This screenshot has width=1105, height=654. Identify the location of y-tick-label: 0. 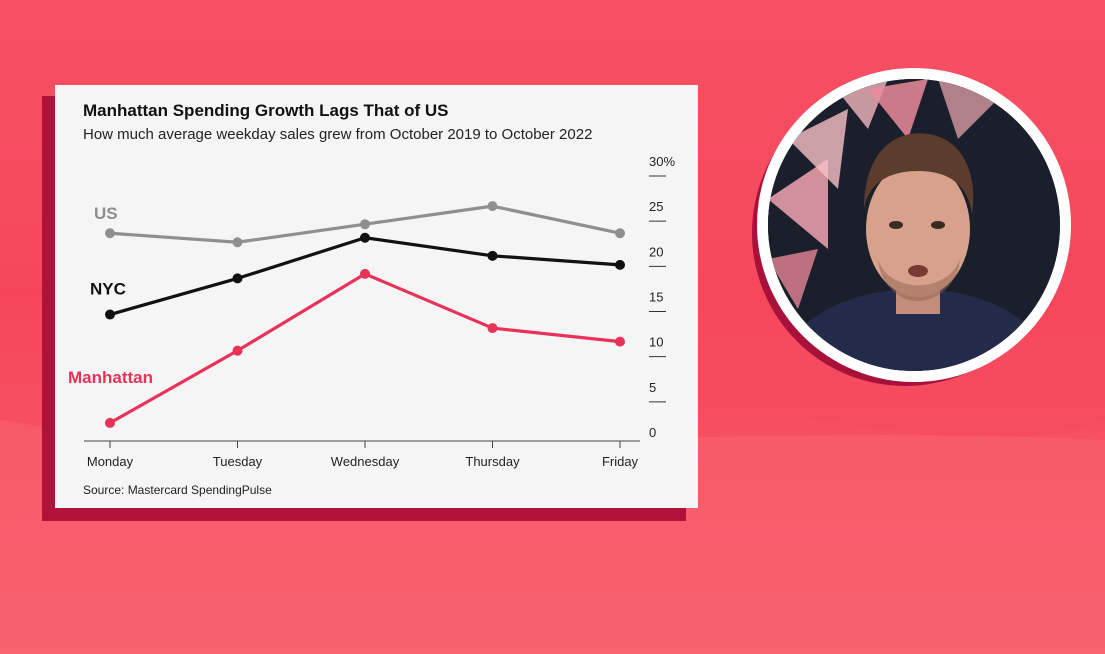
(652, 432).